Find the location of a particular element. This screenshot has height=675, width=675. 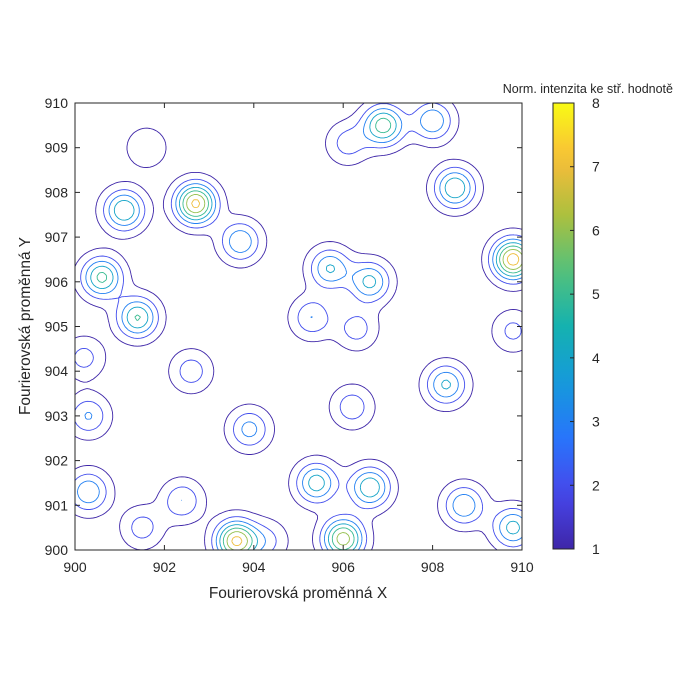

x-tick-label: 906 is located at coordinates (344, 567).